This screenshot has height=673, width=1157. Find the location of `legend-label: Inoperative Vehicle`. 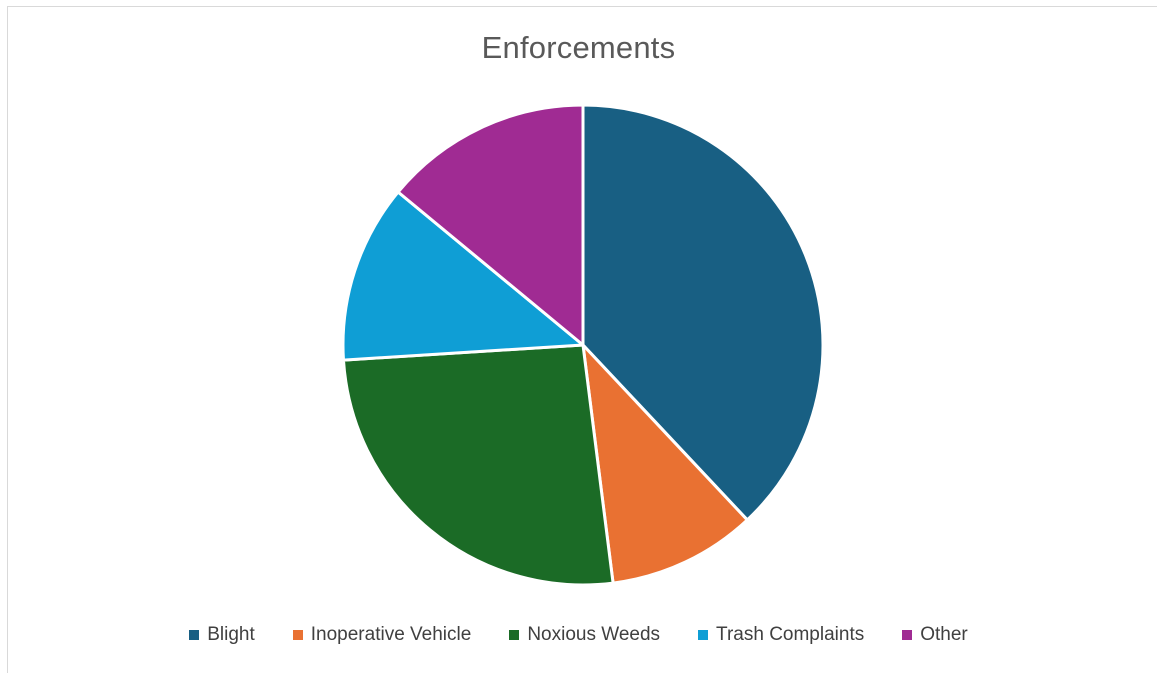

legend-label: Inoperative Vehicle is located at coordinates (391, 634).